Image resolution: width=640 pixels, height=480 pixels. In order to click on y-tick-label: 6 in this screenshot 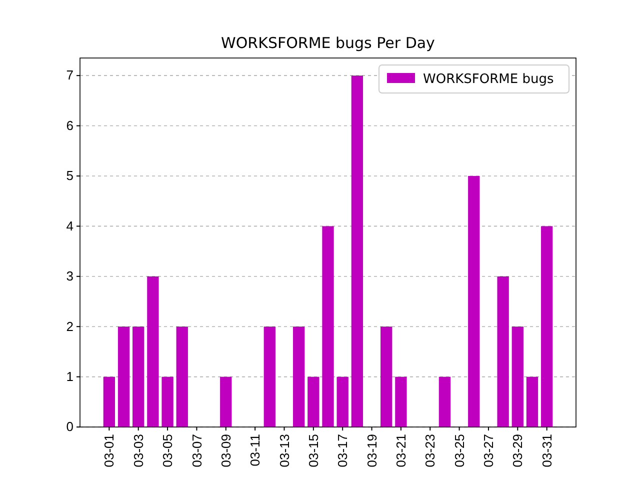, I will do `click(70, 125)`.